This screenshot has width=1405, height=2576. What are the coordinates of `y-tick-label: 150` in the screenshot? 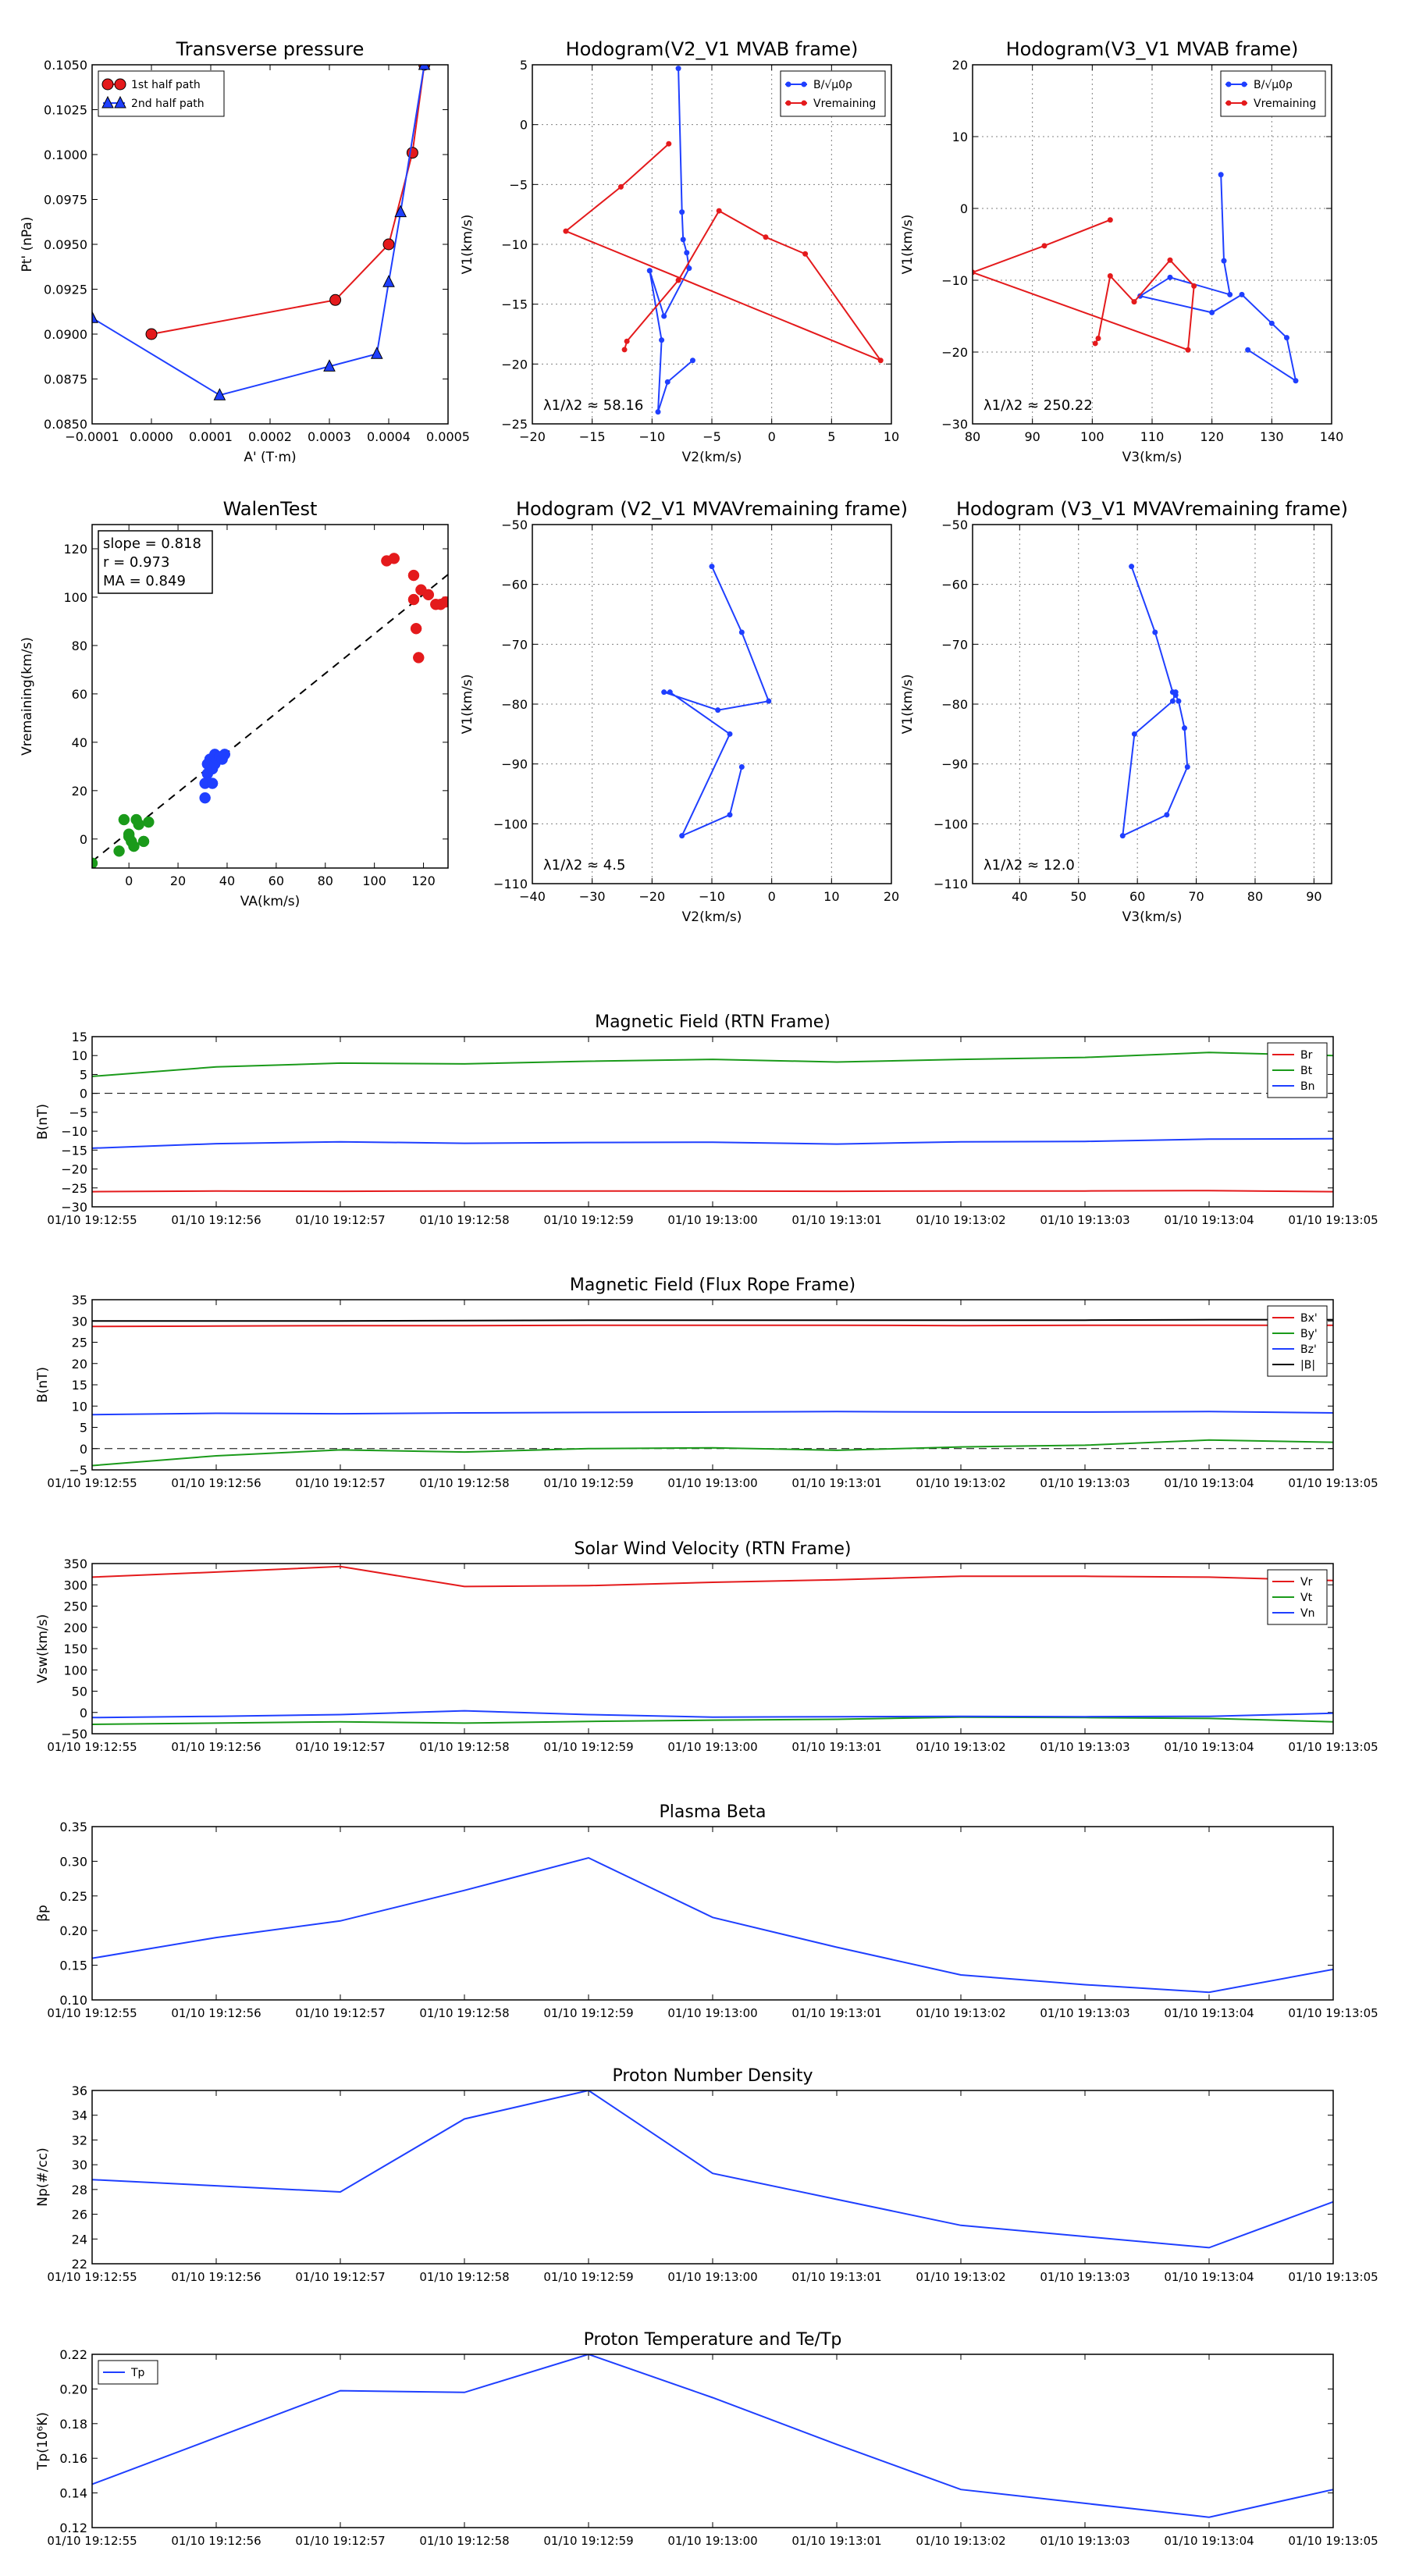 It's located at (75, 1649).